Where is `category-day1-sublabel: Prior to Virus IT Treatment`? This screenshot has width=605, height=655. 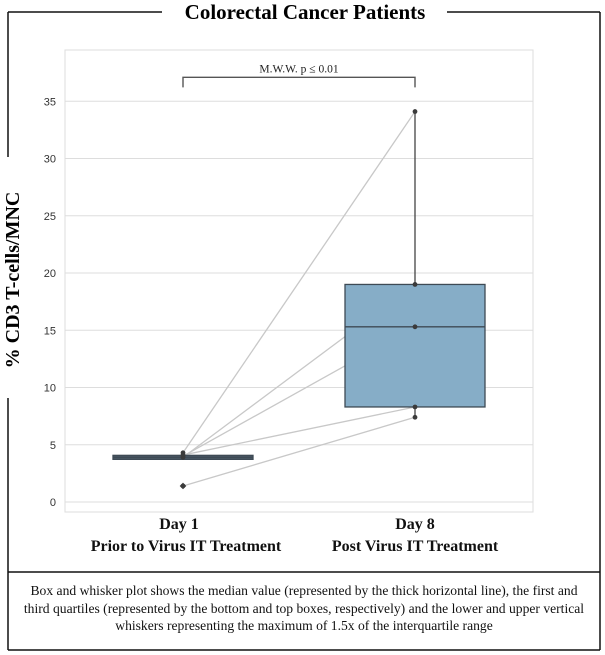 category-day1-sublabel: Prior to Virus IT Treatment is located at coordinates (186, 546).